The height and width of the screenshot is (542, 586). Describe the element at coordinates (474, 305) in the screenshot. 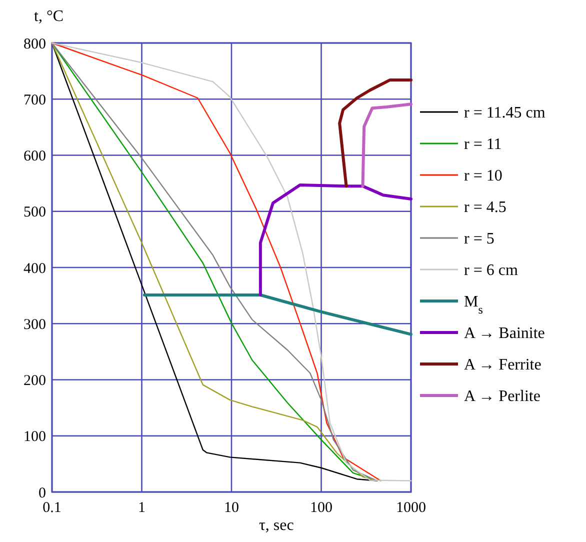

I see `legend-label: M$_{s}$` at that location.